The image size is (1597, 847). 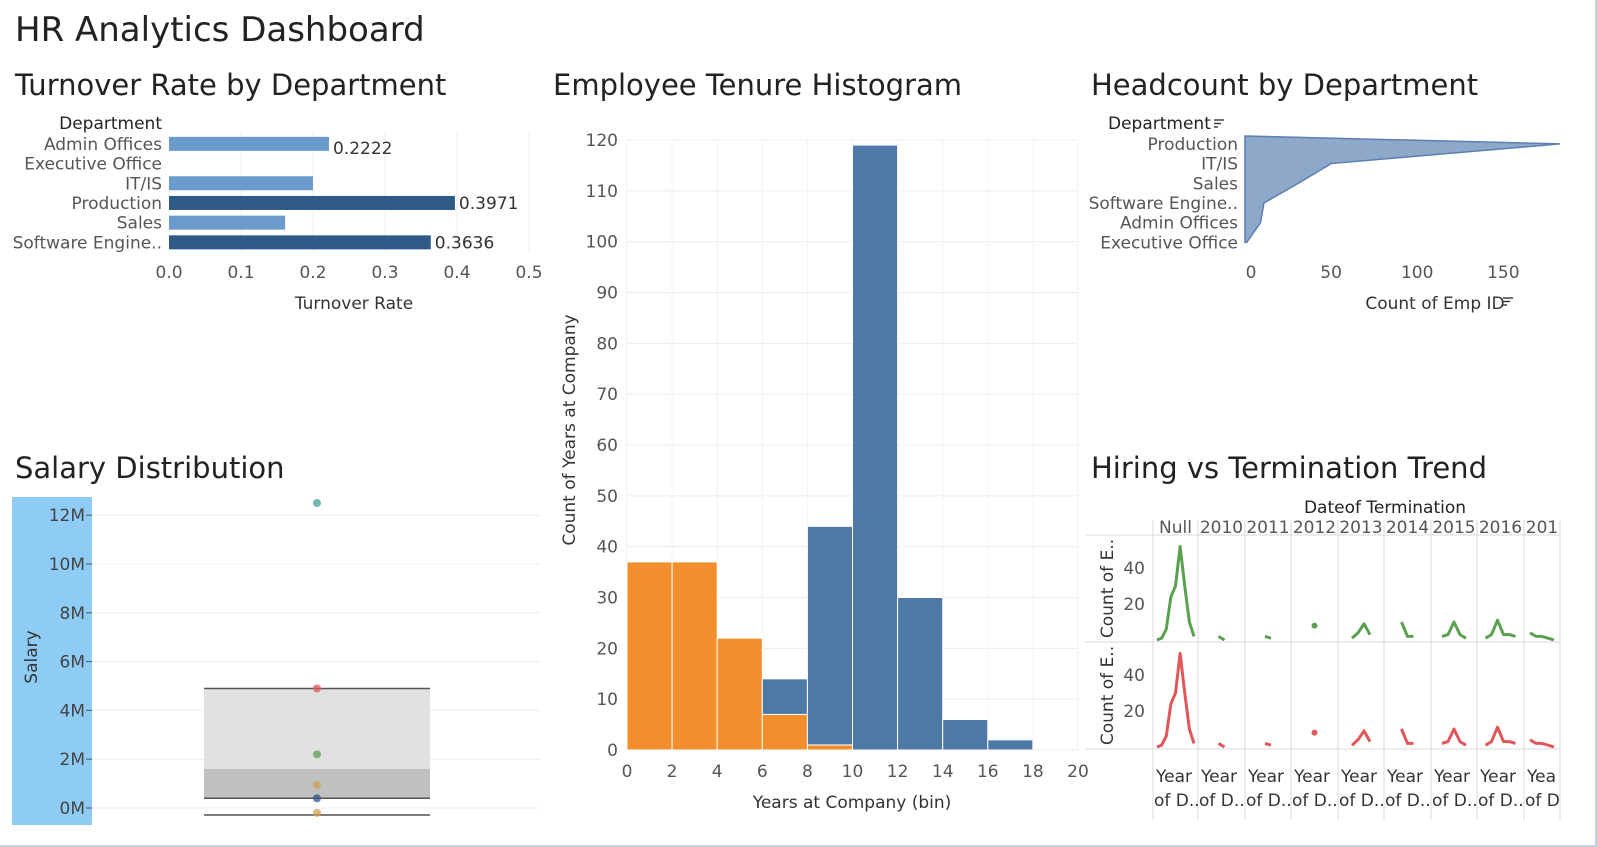 What do you see at coordinates (607, 294) in the screenshot?
I see `tenure-y-tick: 90` at bounding box center [607, 294].